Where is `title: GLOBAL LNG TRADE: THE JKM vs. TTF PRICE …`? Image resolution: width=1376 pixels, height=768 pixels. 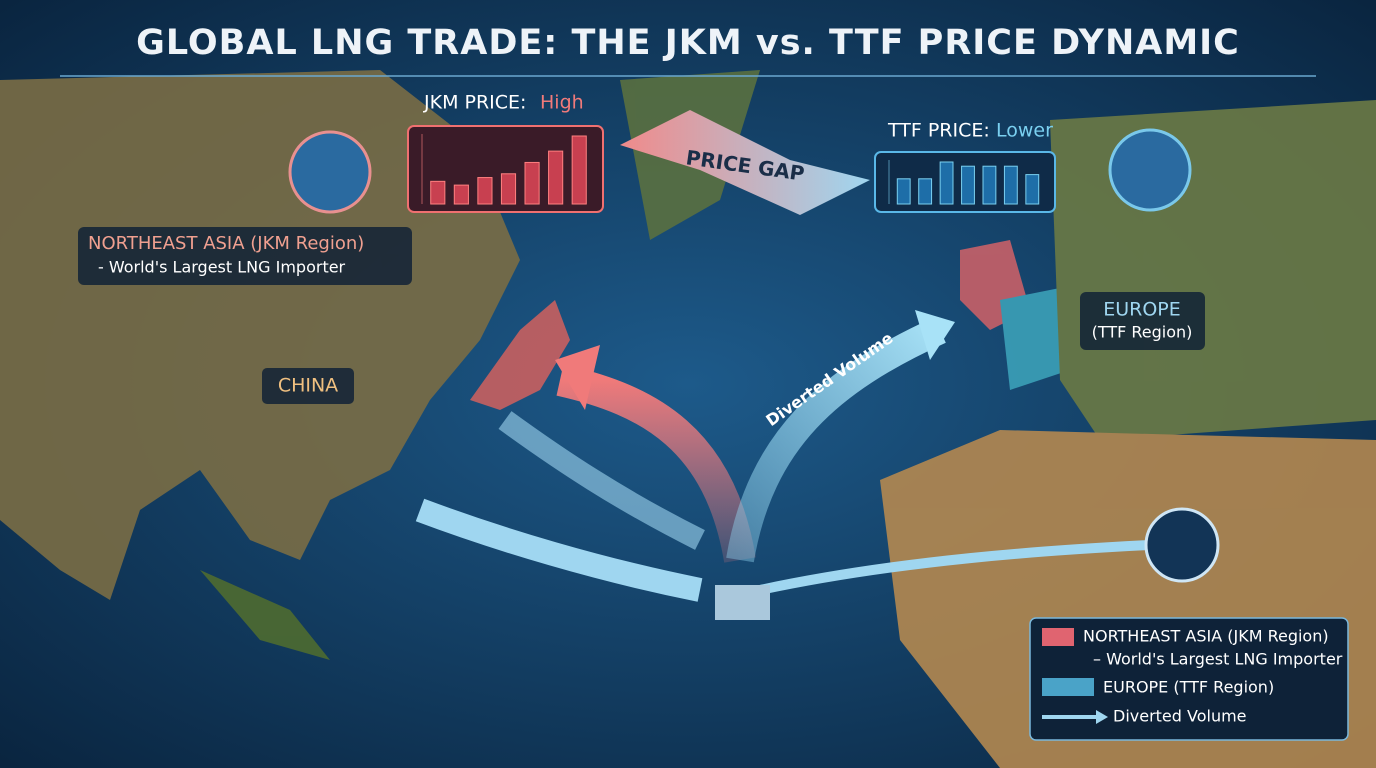 title: GLOBAL LNG TRADE: THE JKM vs. TTF PRICE … is located at coordinates (688, 43).